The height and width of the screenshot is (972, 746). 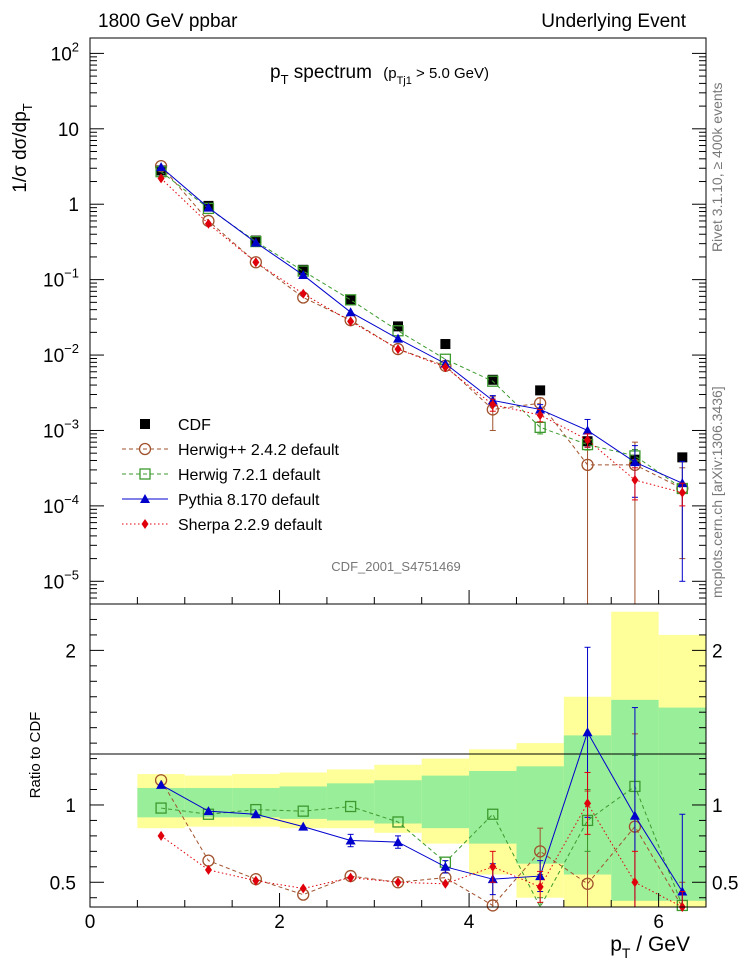 What do you see at coordinates (61, 505) in the screenshot?
I see `main-ytick-label: 10⁻⁴` at bounding box center [61, 505].